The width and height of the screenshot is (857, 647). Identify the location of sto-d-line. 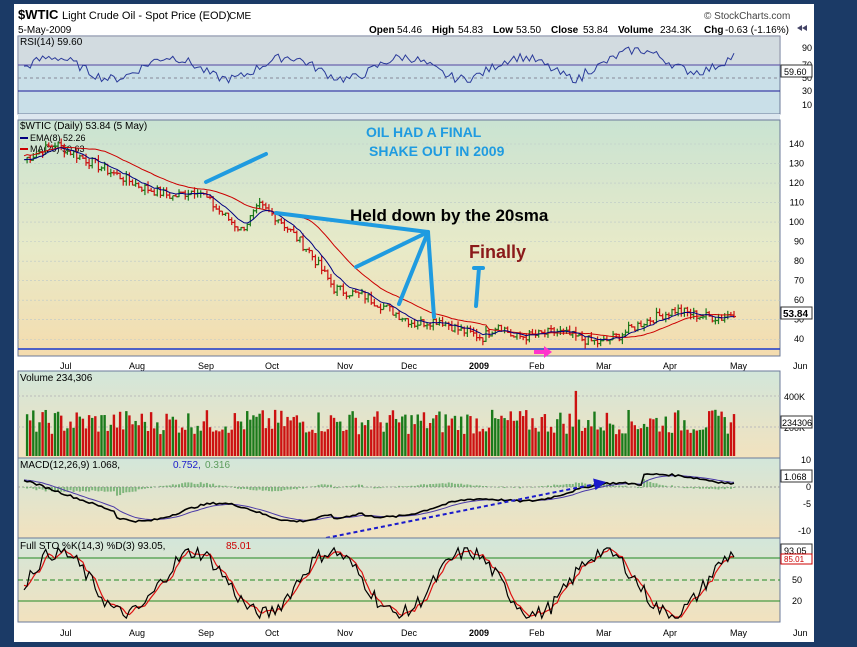
(379, 582).